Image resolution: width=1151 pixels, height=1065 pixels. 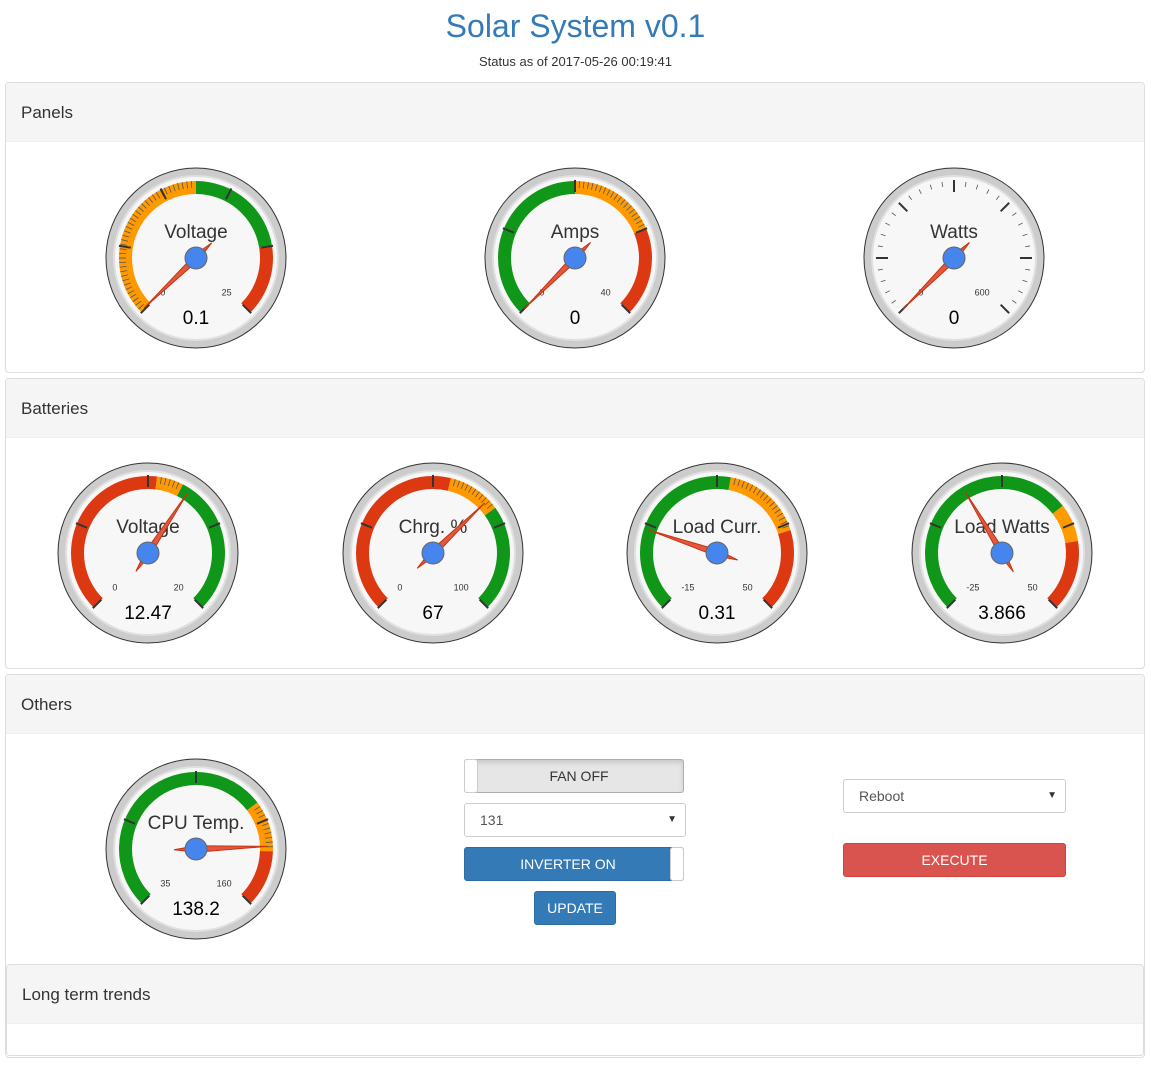 I want to click on fan-toggle: FAN OFF, so click(x=574, y=776).